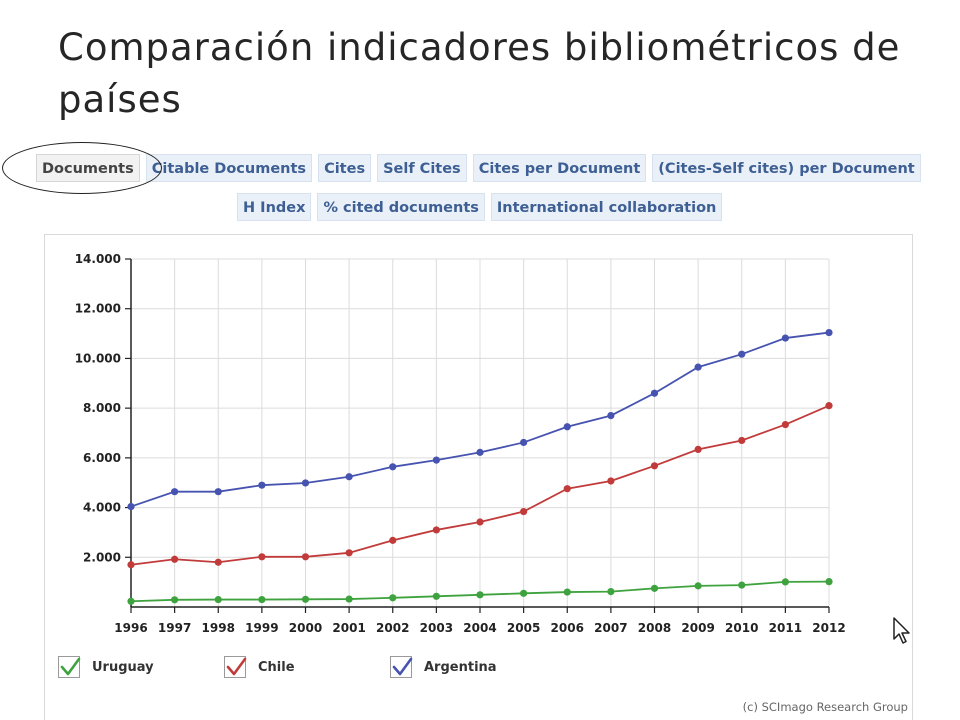 This screenshot has width=960, height=720. I want to click on chart-legend: Uruguay Chile Argentina, so click(307, 667).